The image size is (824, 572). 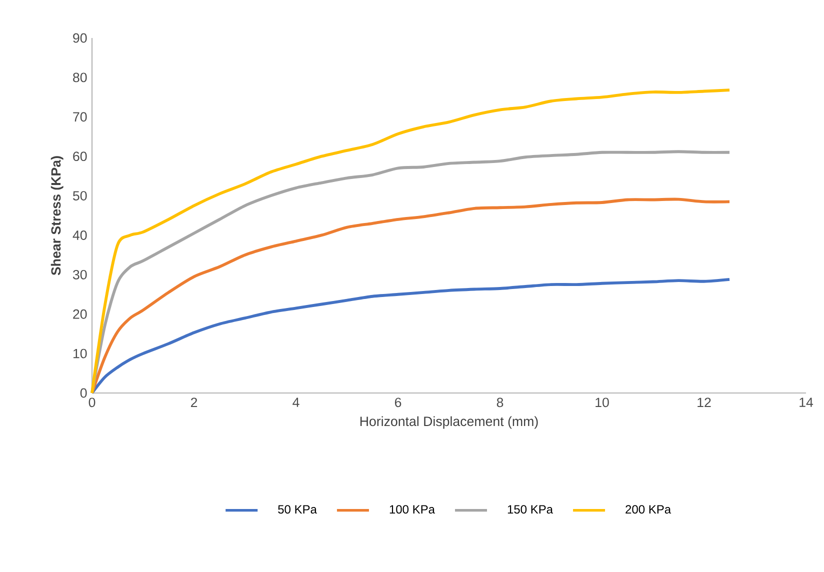 I want to click on x-tick-label: 10, so click(x=602, y=403).